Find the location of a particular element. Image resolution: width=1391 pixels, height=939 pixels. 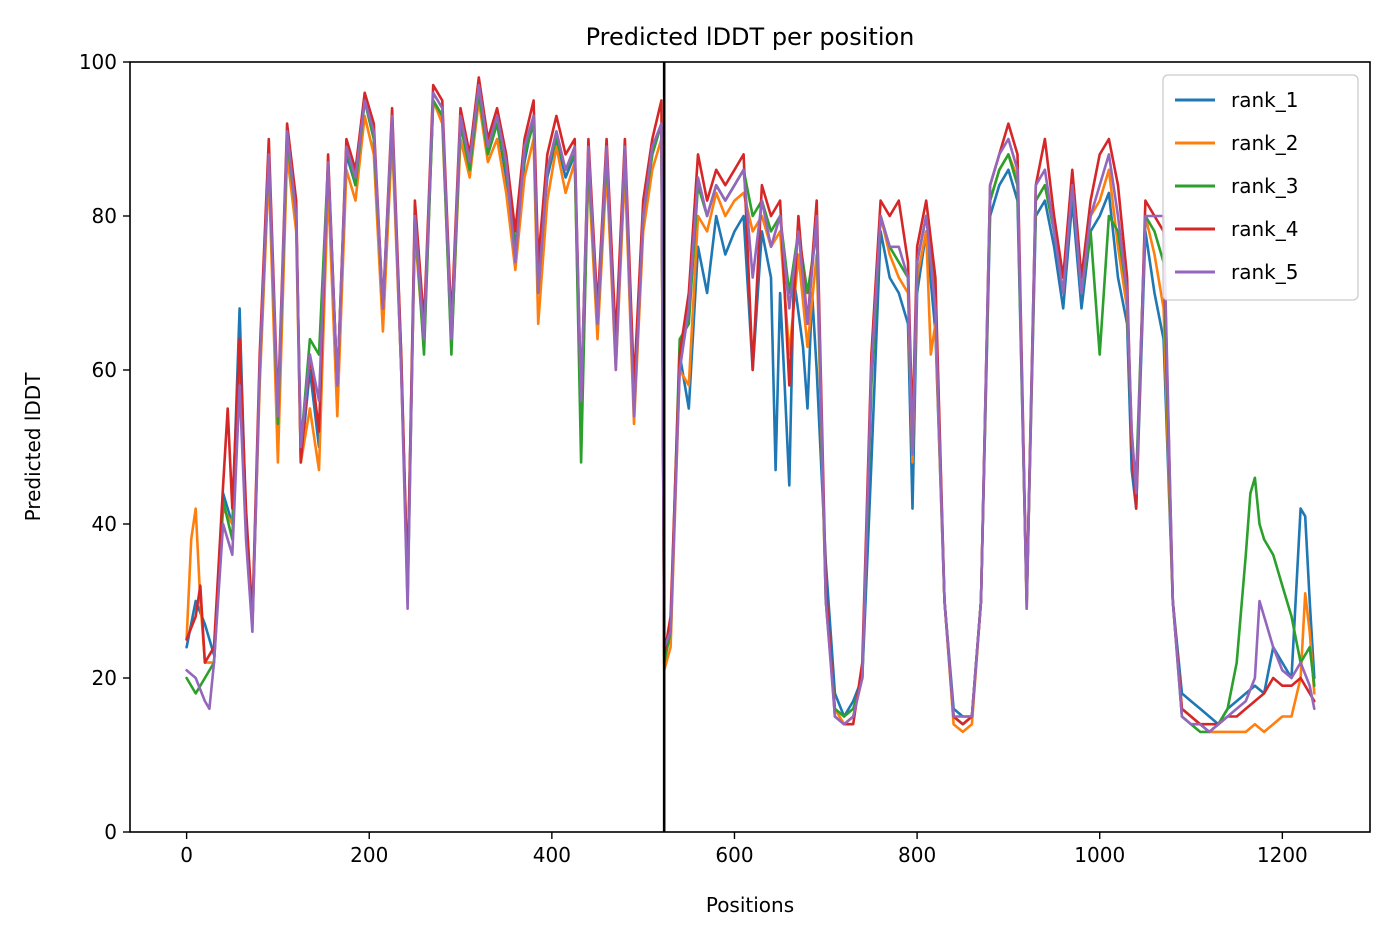

y-axis-ticks: 0 20 40 60 80 100 is located at coordinates (104, 447).